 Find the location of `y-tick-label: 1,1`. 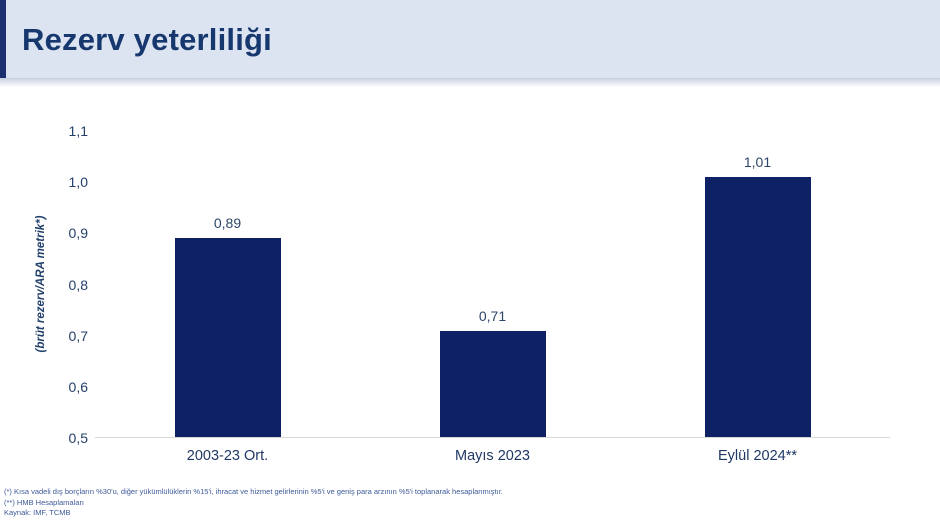

y-tick-label: 1,1 is located at coordinates (78, 131).